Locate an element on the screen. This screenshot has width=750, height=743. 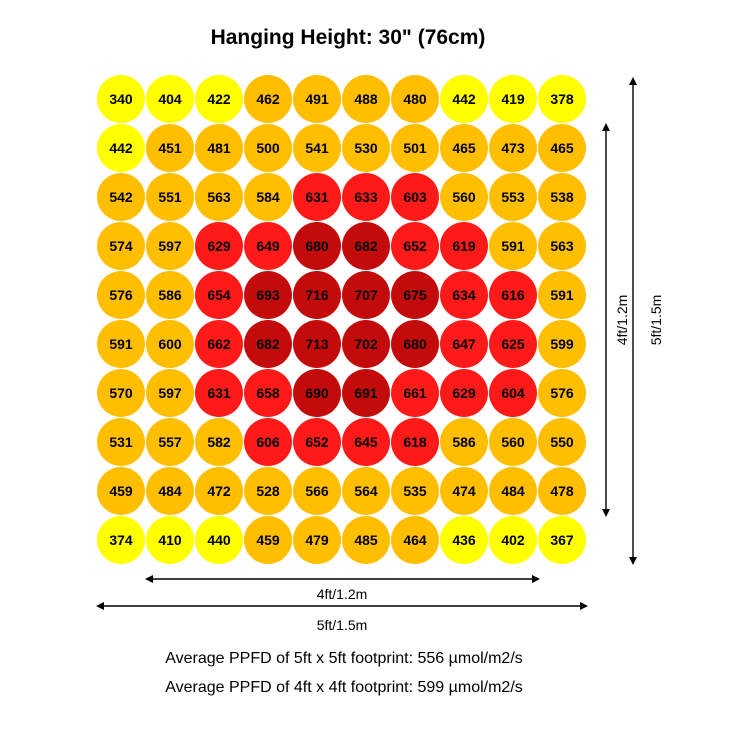
ppfd-cell-value: 501 is located at coordinates (415, 148).